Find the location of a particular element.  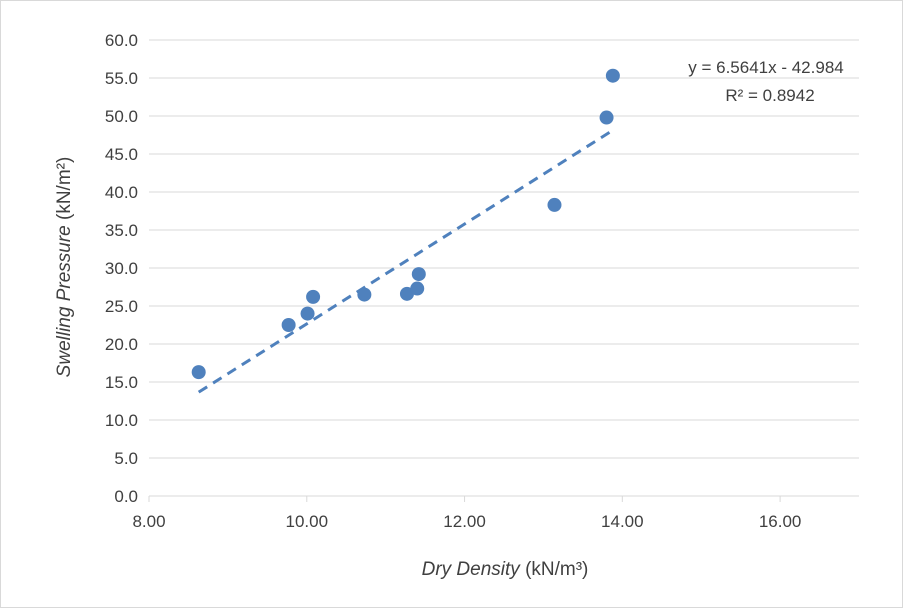

axes is located at coordinates (503, 498).